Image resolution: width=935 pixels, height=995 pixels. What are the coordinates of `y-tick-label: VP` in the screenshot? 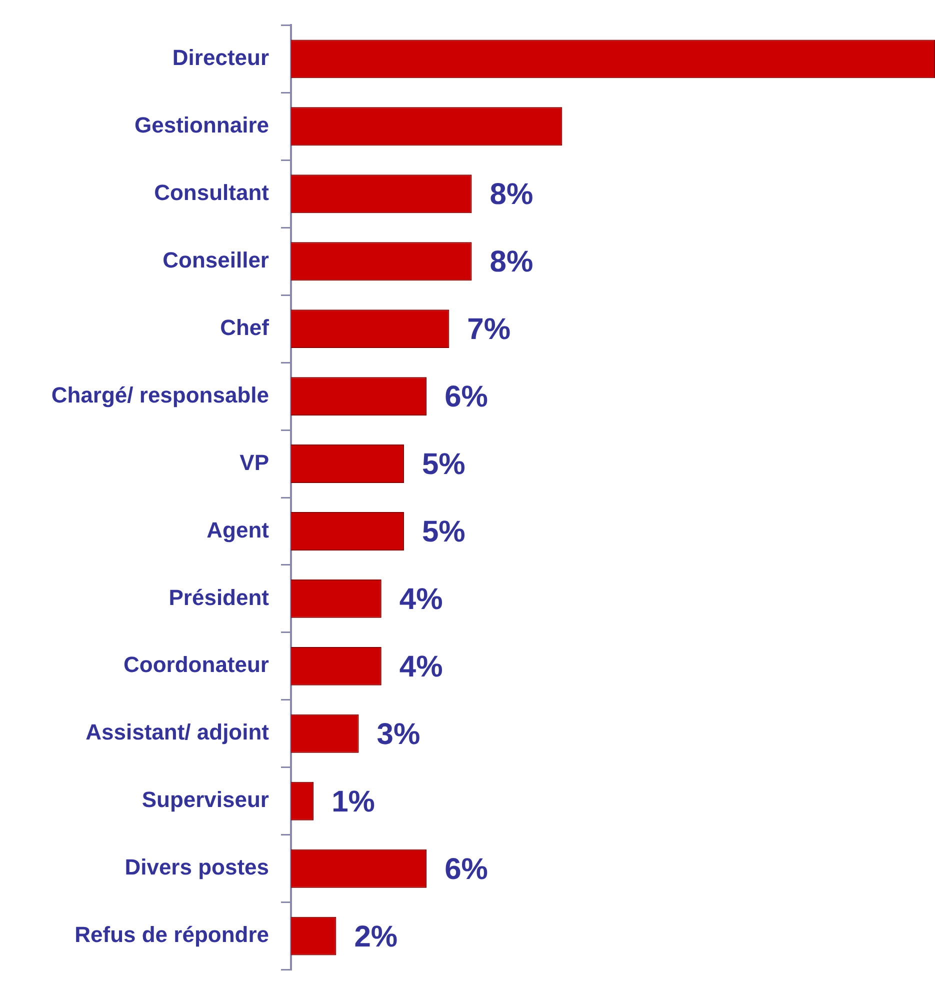 It's located at (254, 462).